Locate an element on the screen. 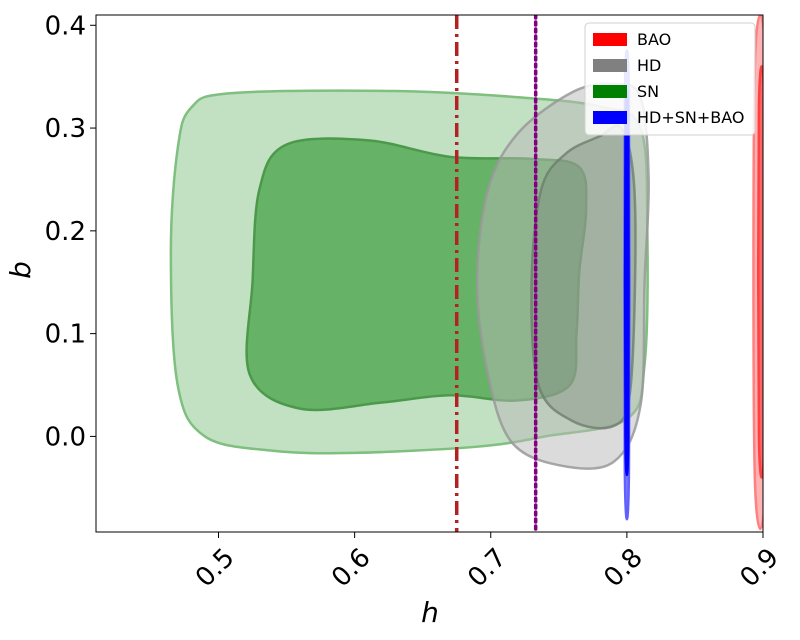 This screenshot has height=640, width=800. legend-swatch-sn is located at coordinates (610, 91).